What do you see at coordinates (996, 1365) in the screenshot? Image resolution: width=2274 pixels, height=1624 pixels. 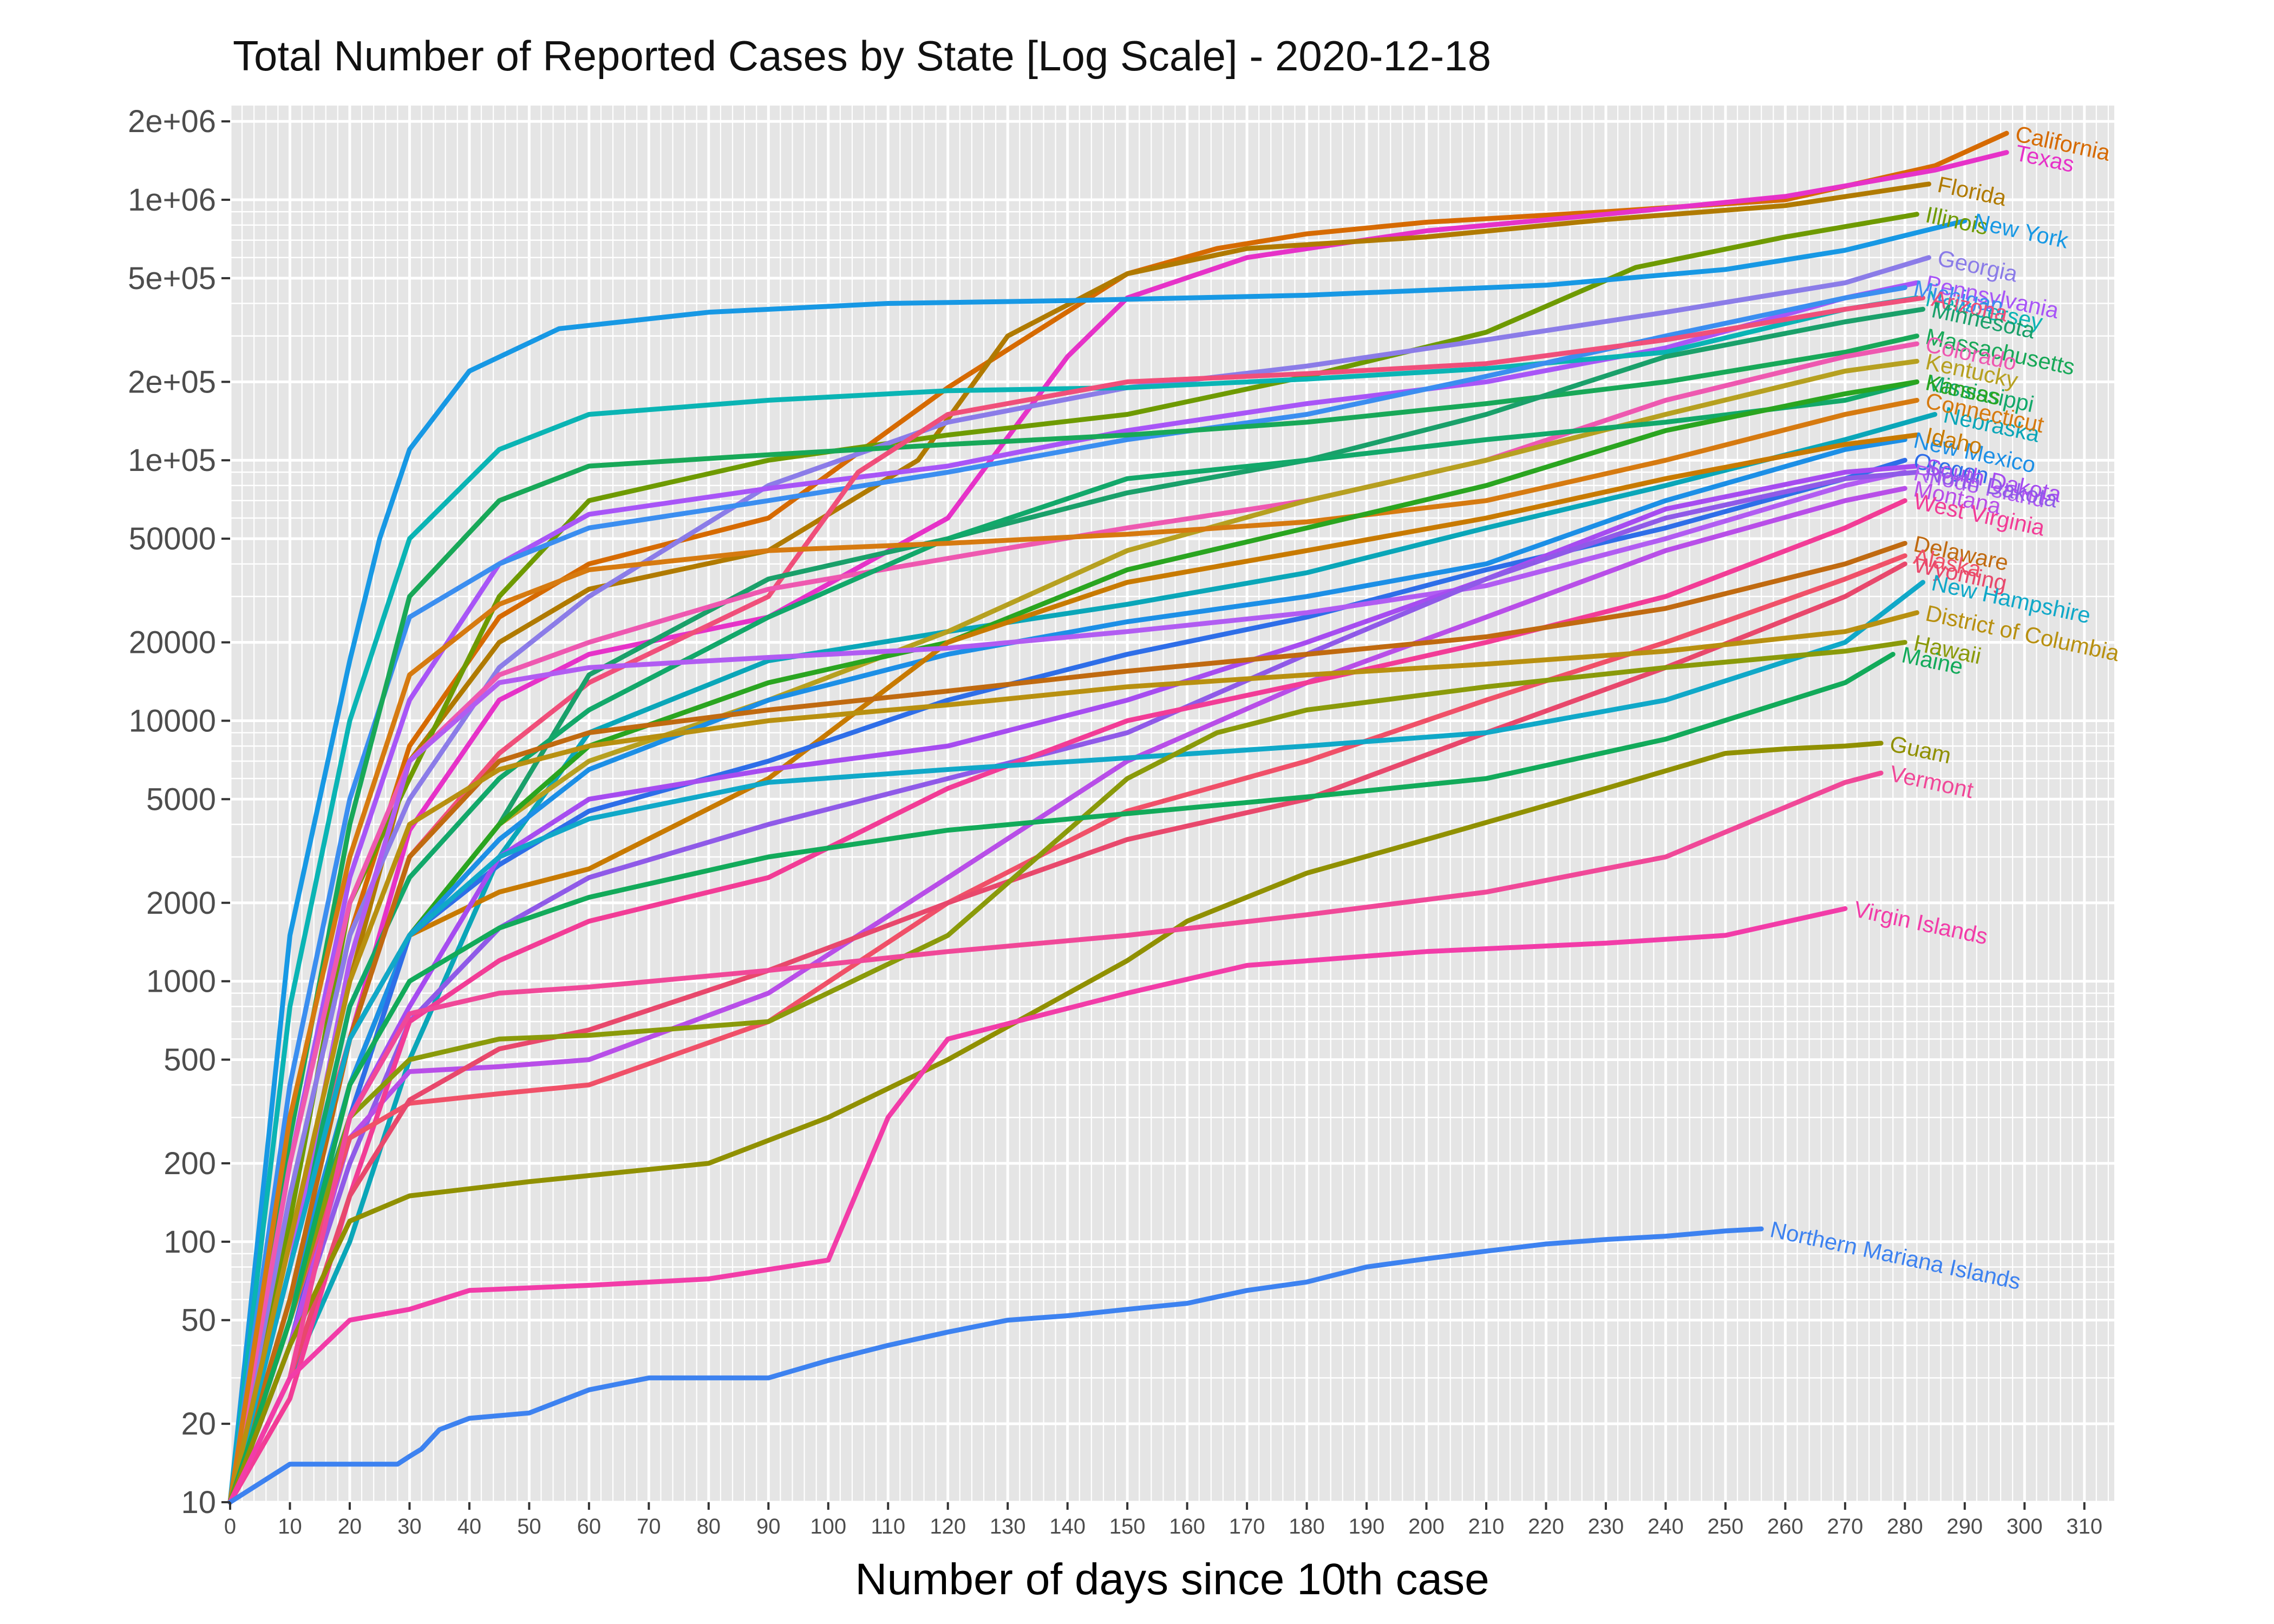 I see `series-line-northern-mariana-islands` at bounding box center [996, 1365].